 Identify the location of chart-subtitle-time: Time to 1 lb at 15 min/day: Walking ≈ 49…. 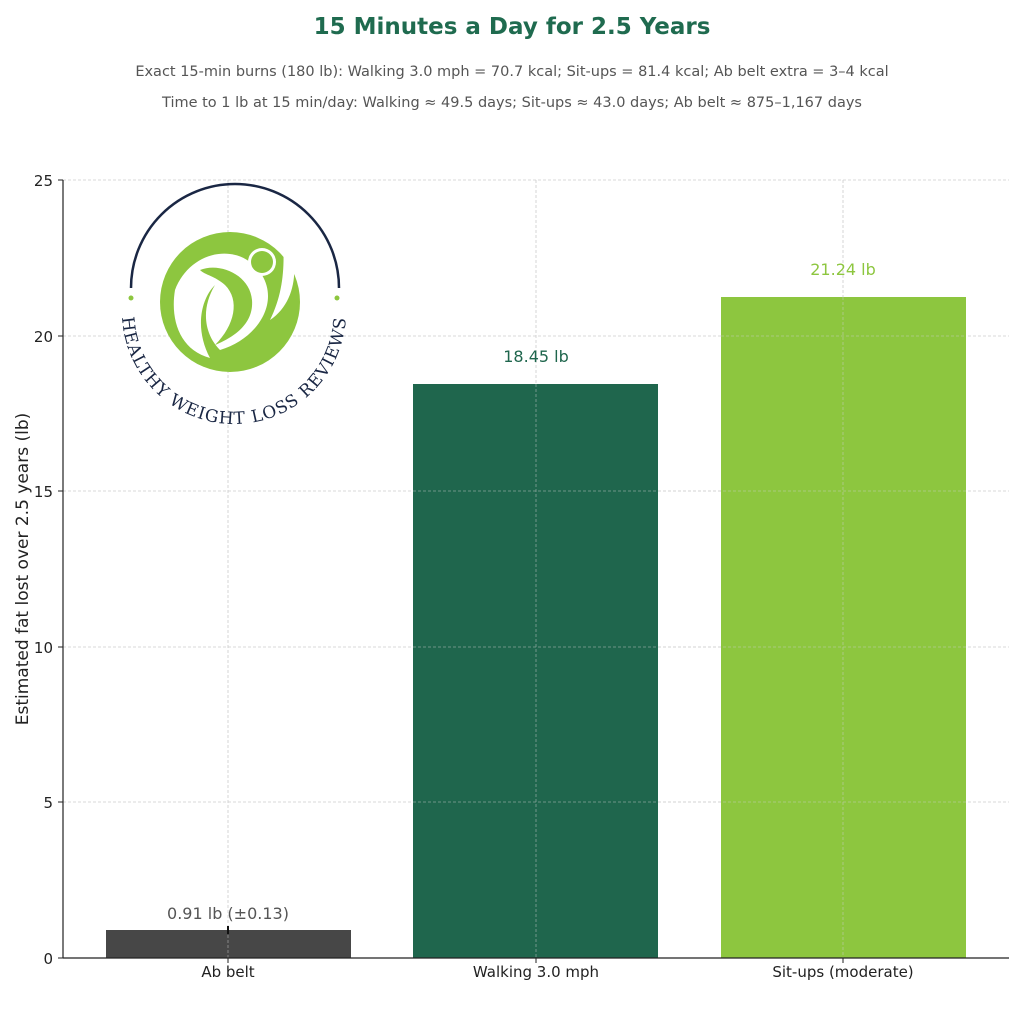
(512, 103).